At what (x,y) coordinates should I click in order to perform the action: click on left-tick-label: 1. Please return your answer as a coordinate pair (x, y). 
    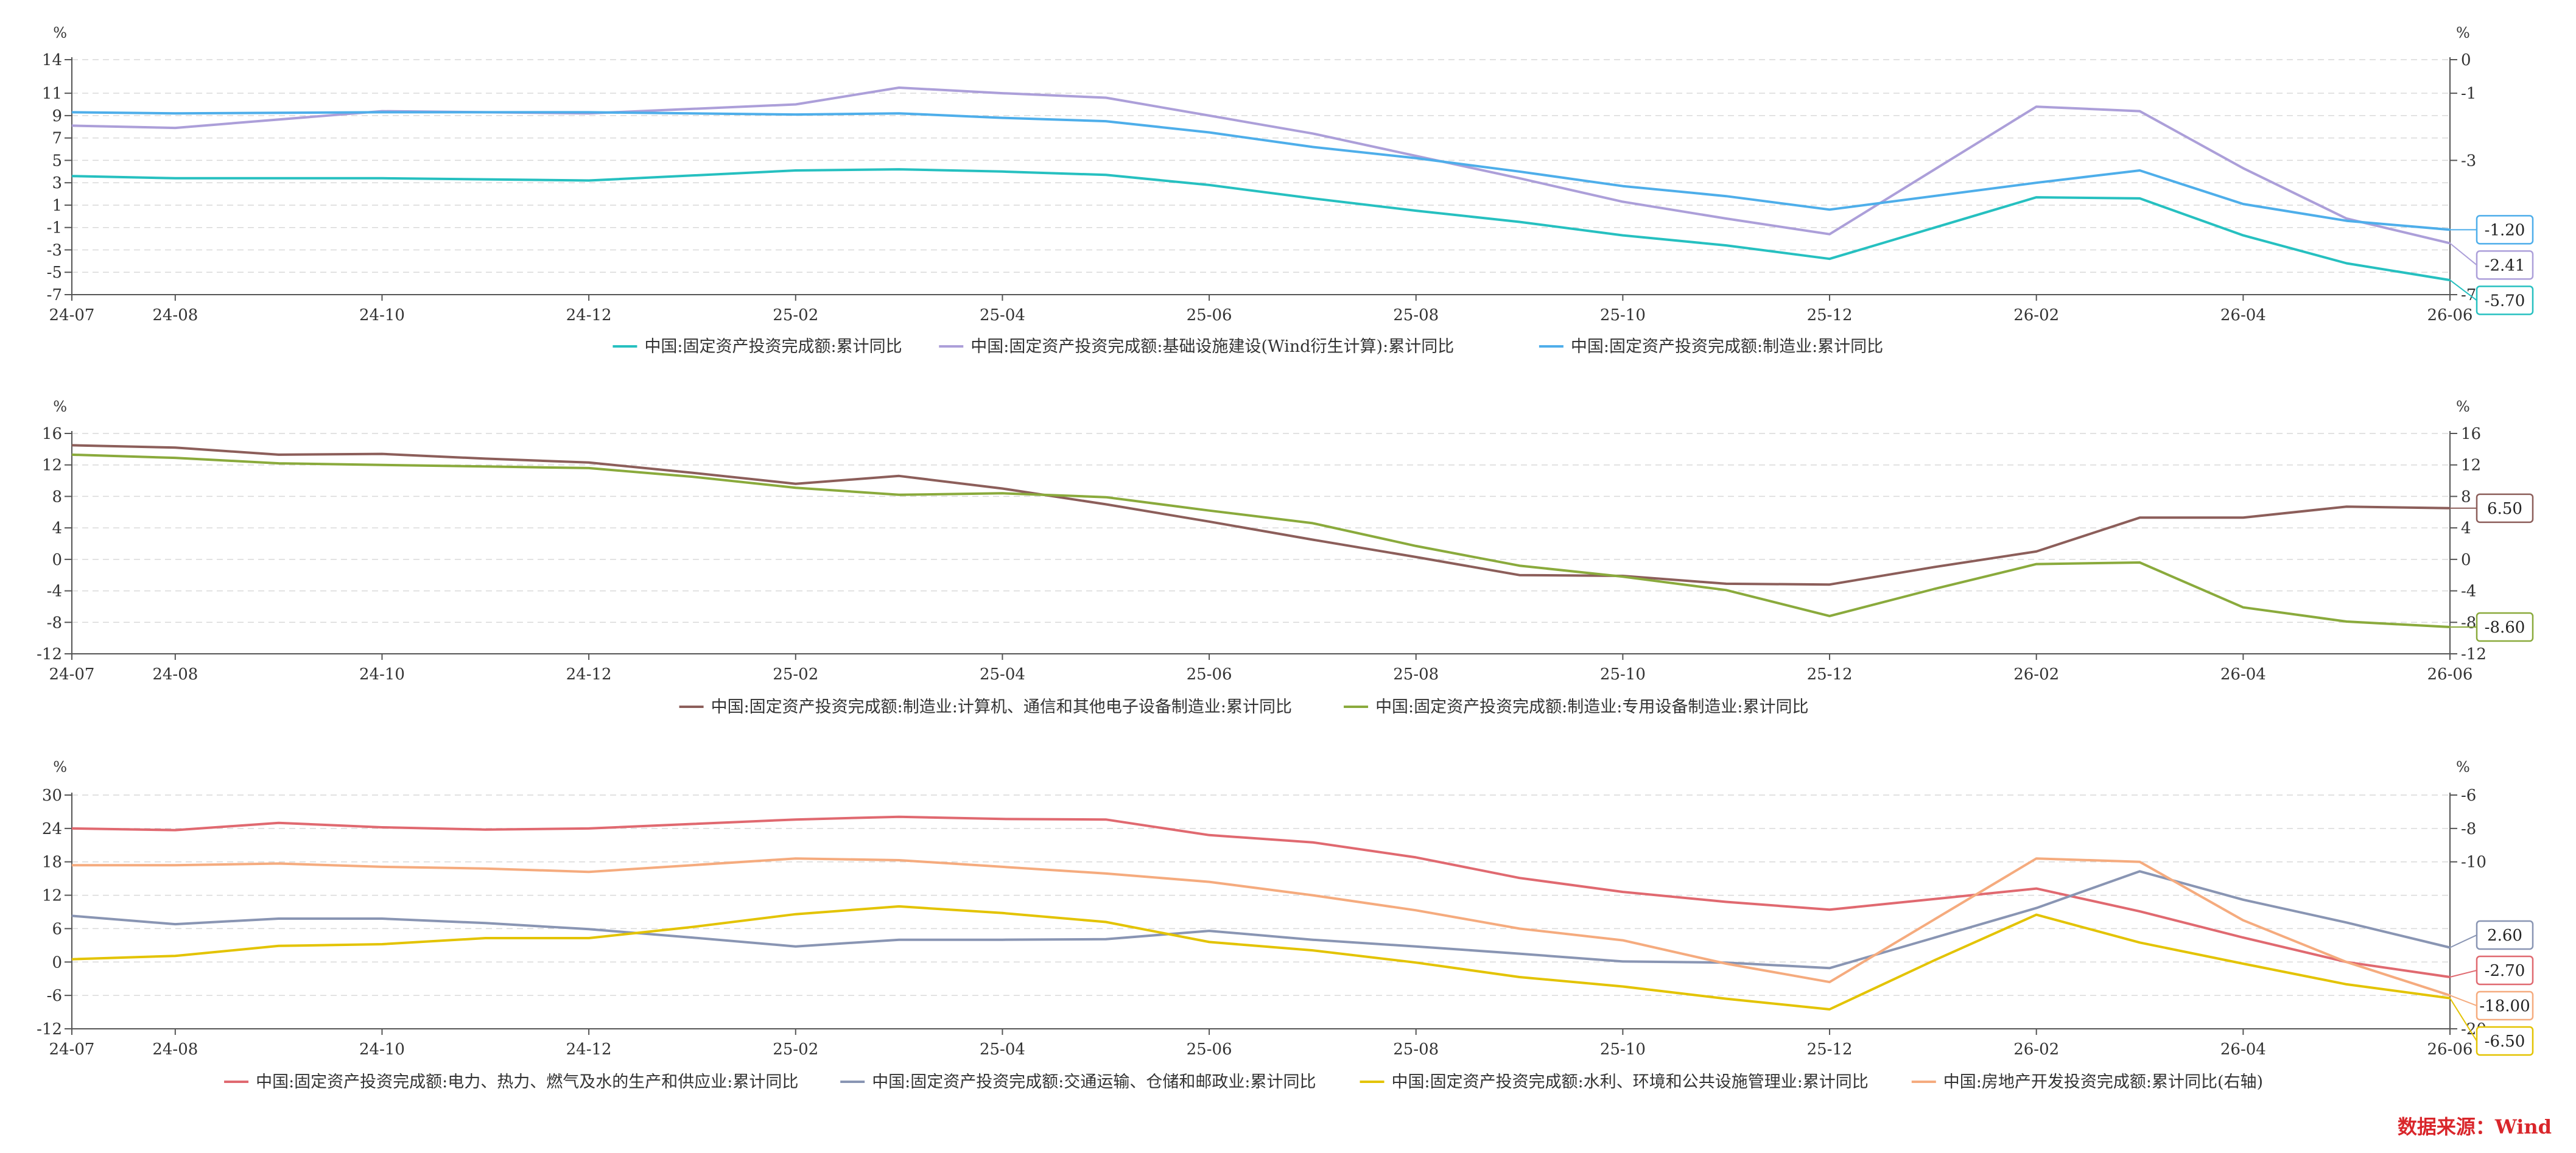
    Looking at the image, I should click on (57, 206).